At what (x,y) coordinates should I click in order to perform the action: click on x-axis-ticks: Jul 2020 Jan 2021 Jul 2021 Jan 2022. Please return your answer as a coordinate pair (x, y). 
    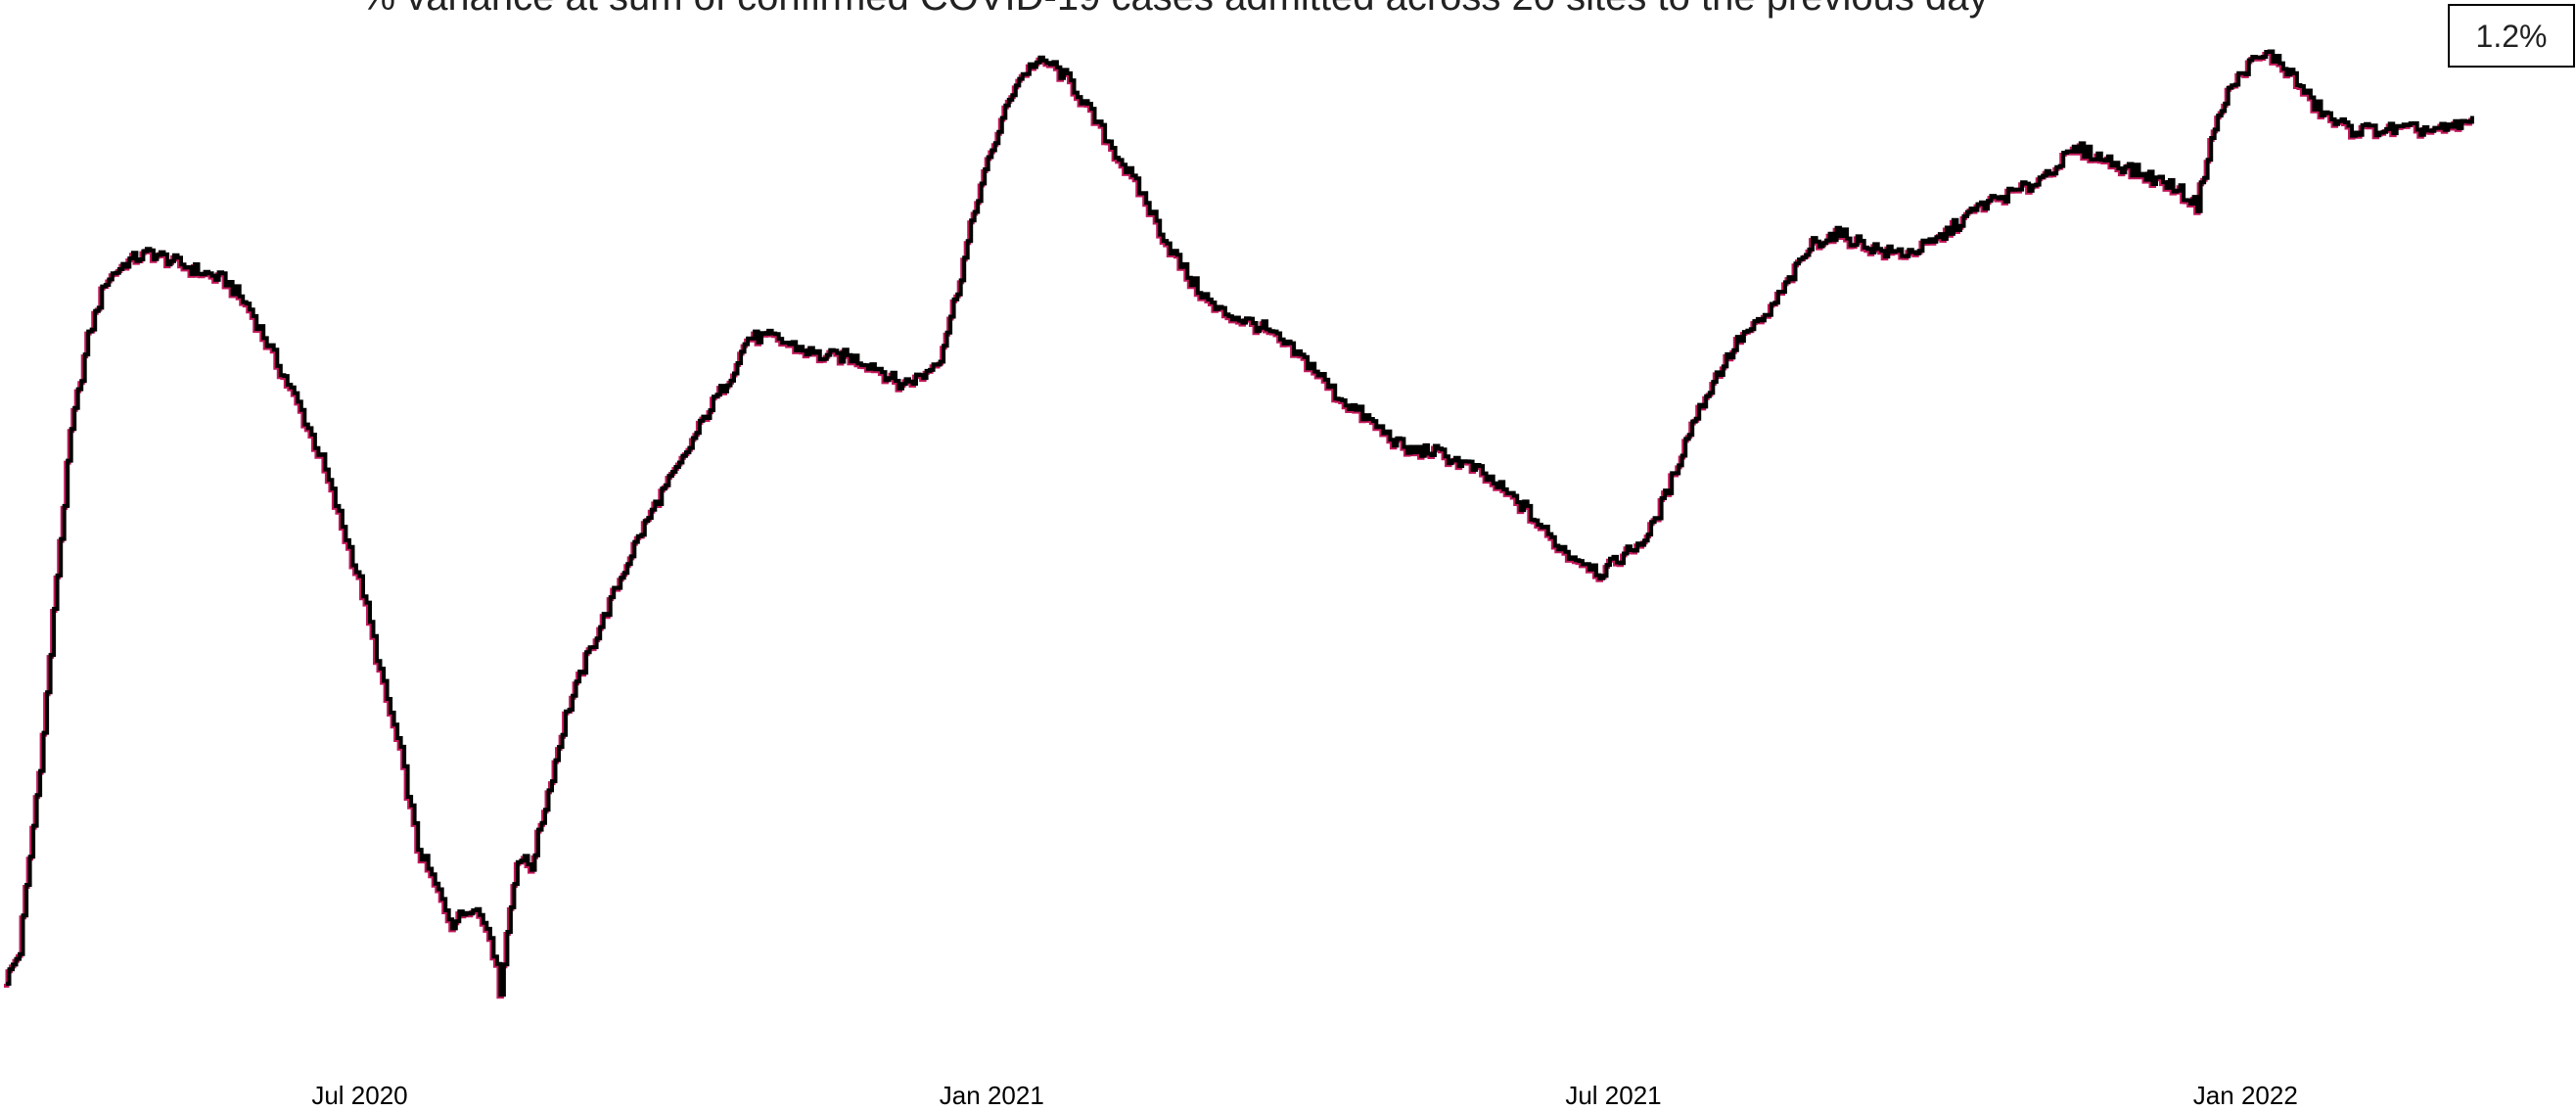
    Looking at the image, I should click on (1304, 1095).